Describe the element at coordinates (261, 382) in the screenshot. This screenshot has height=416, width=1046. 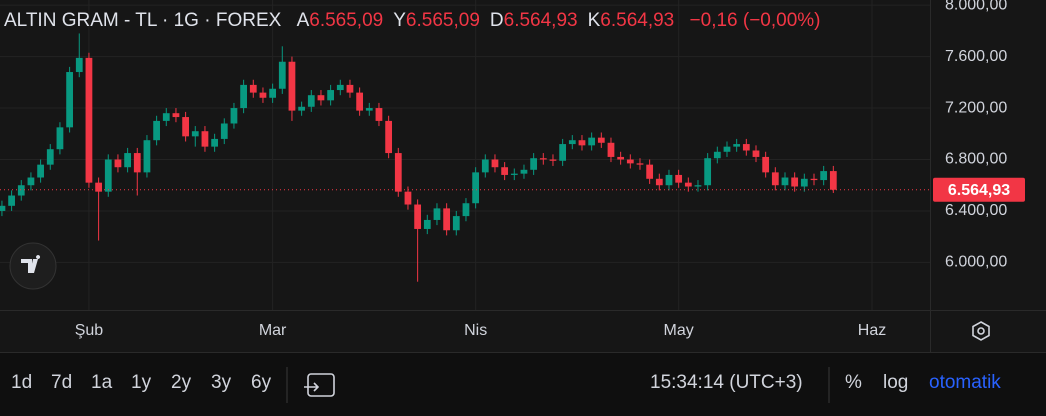
I see `range-button: 6y` at that location.